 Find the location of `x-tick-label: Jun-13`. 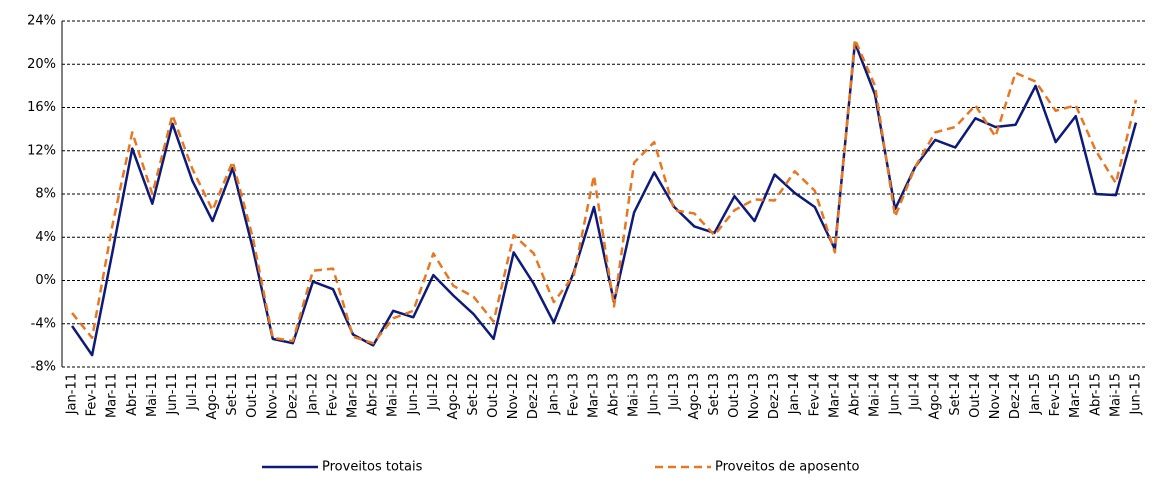

x-tick-label: Jun-13 is located at coordinates (654, 394).